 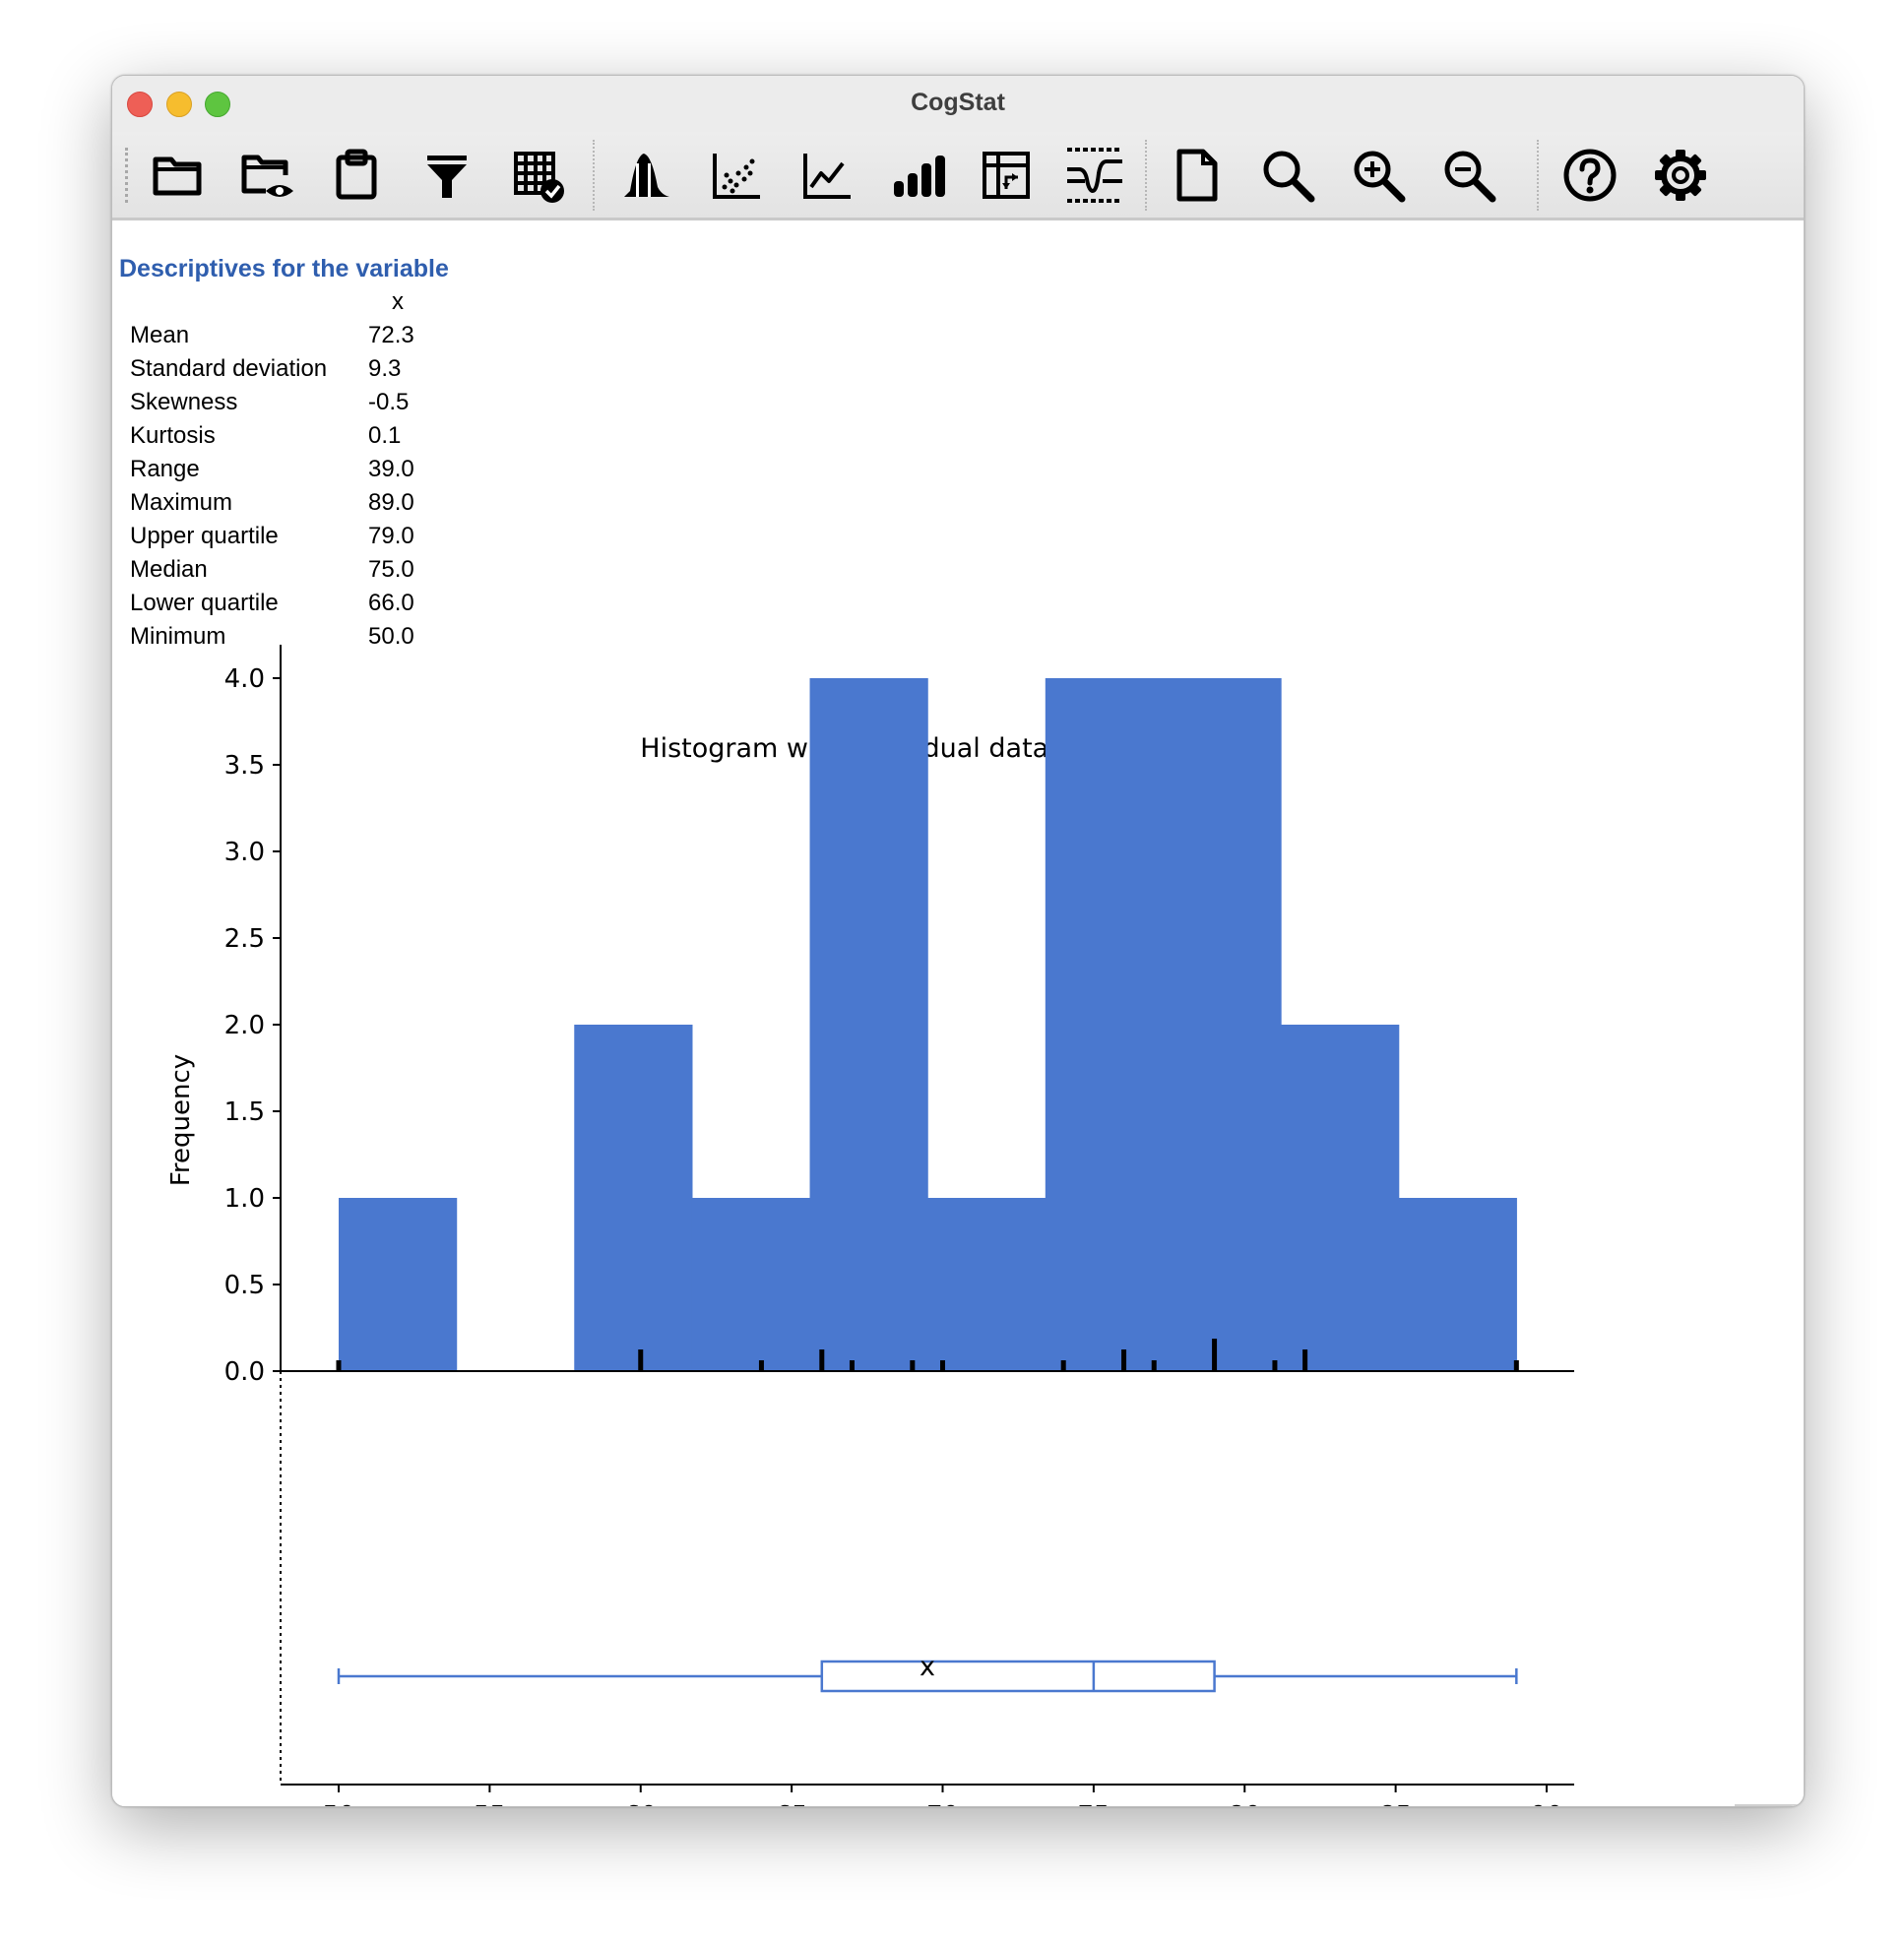 What do you see at coordinates (391, 502) in the screenshot?
I see `stat-value: 89.0` at bounding box center [391, 502].